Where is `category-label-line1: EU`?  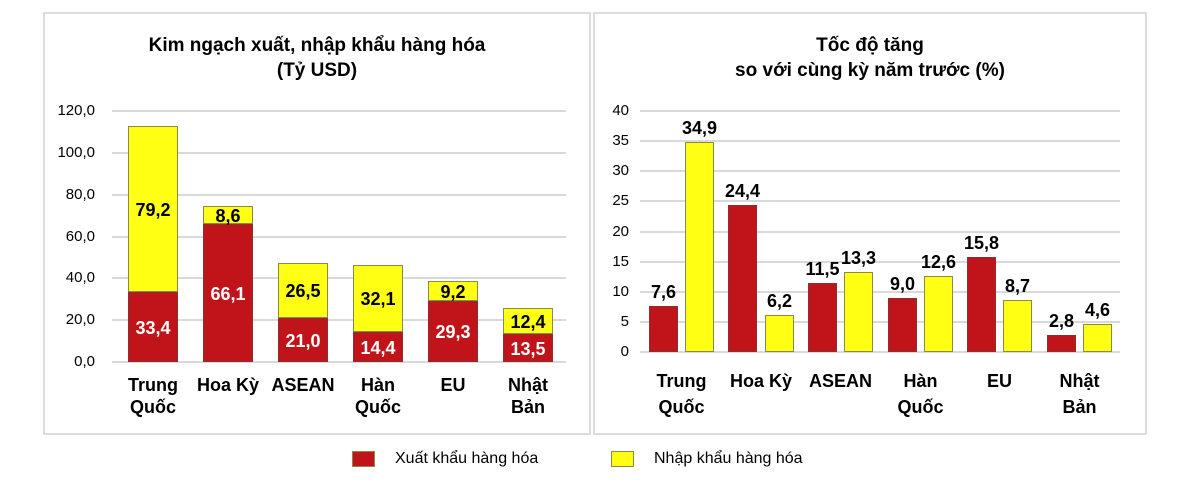 category-label-line1: EU is located at coordinates (453, 385).